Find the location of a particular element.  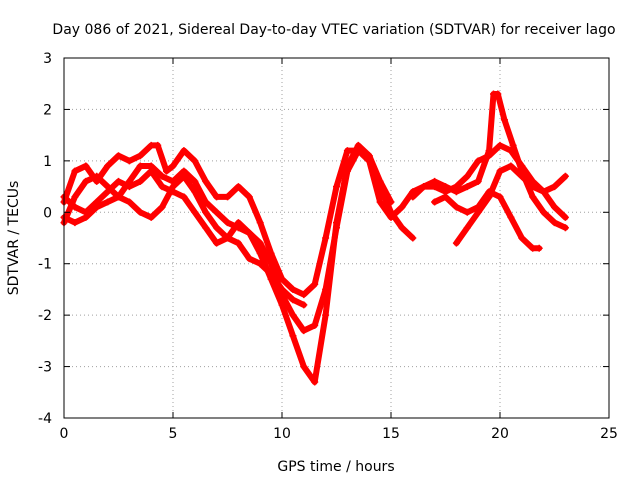

x-tick-label: 5 is located at coordinates (173, 434).